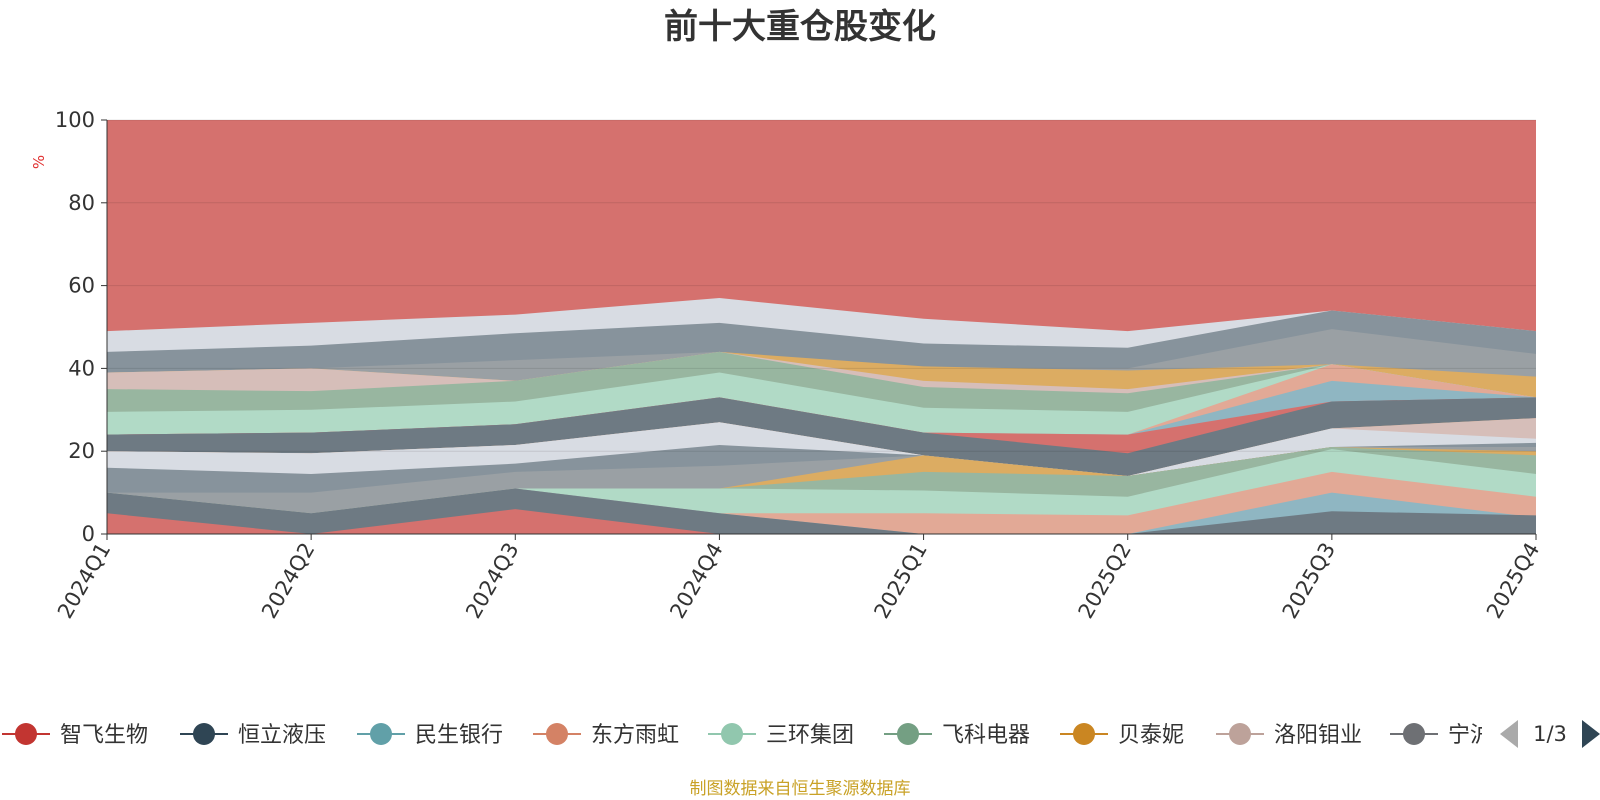 The height and width of the screenshot is (800, 1600). Describe the element at coordinates (800, 27) in the screenshot. I see `chart-title: 前十大重仓股变化` at that location.